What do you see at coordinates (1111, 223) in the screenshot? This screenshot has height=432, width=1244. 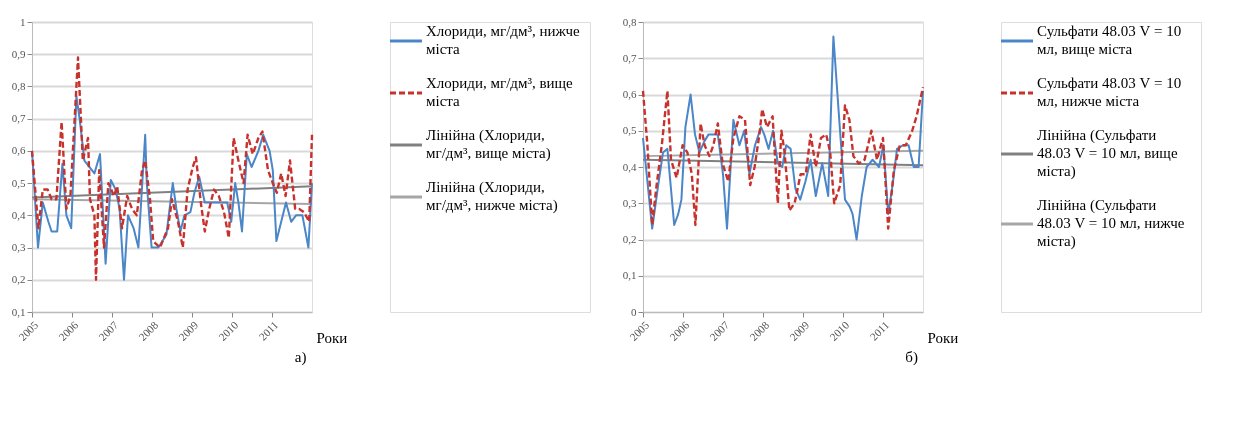 I see `legend-label: Лінійна (Сульфати 48.03 V = 10 мл, нижче міста)` at bounding box center [1111, 223].